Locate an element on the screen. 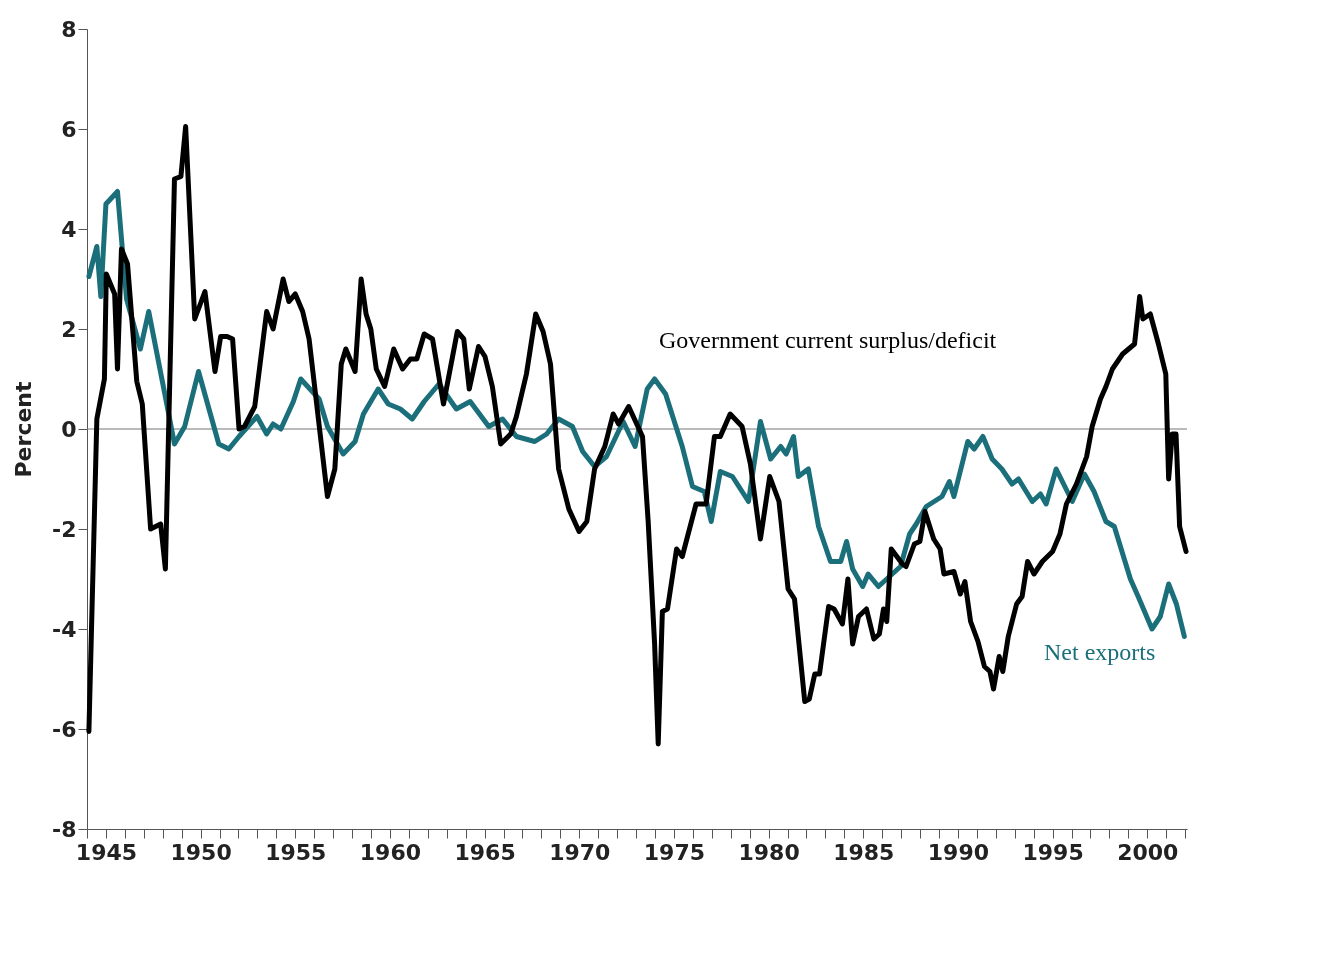 The height and width of the screenshot is (974, 1329). x-tick-label: 1995 is located at coordinates (1053, 852).